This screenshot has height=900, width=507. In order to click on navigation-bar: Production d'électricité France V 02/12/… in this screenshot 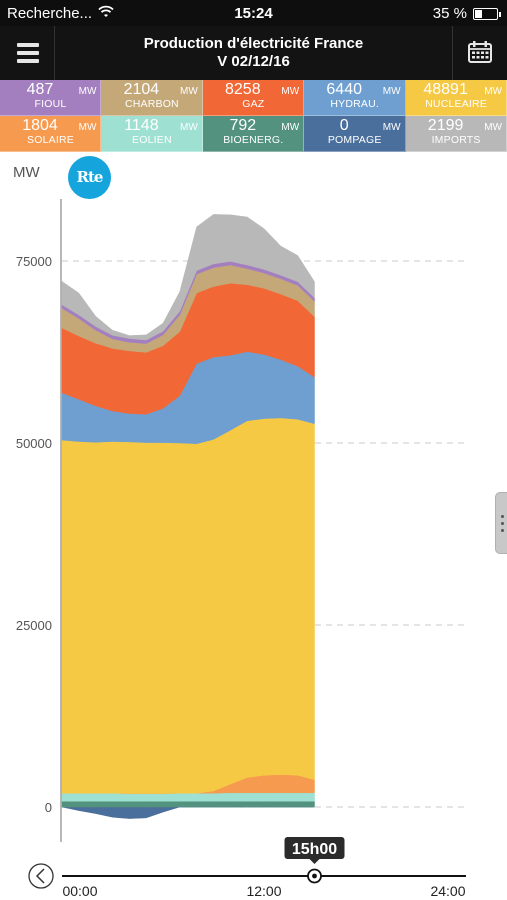, I will do `click(253, 53)`.